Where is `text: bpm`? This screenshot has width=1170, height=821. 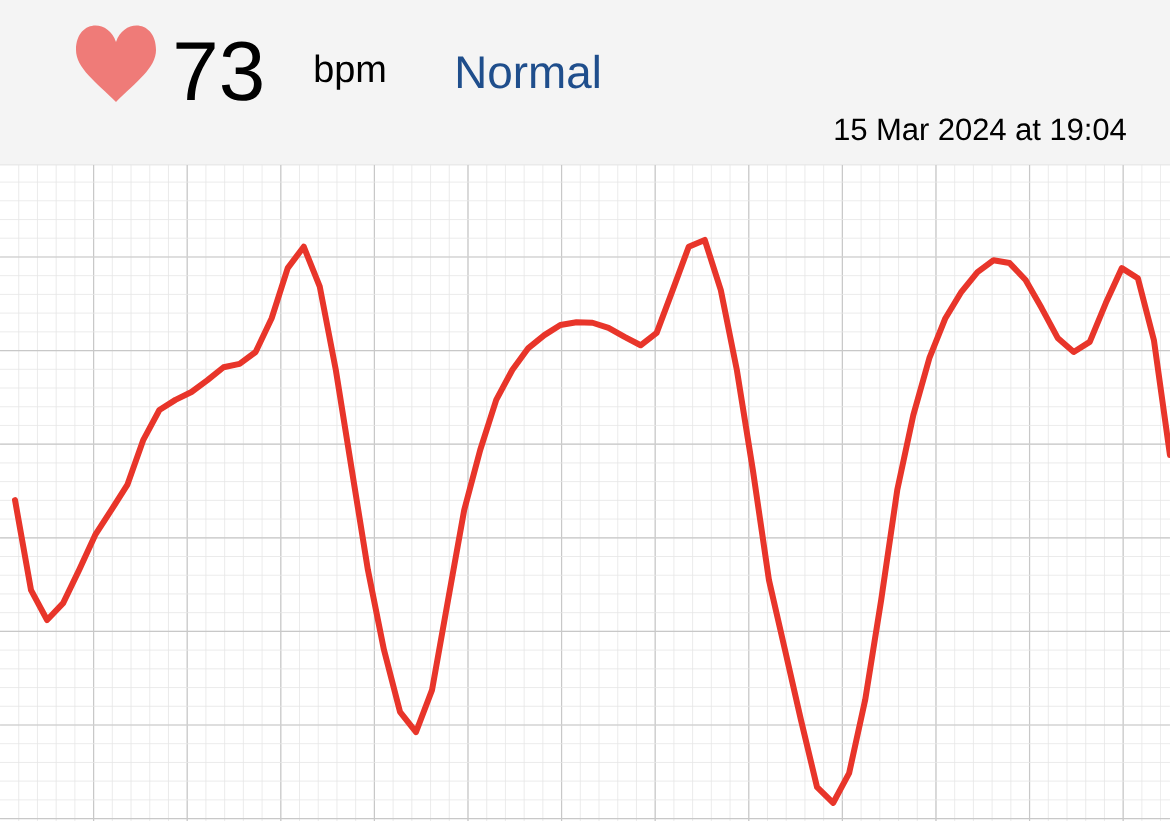
text: bpm is located at coordinates (350, 72).